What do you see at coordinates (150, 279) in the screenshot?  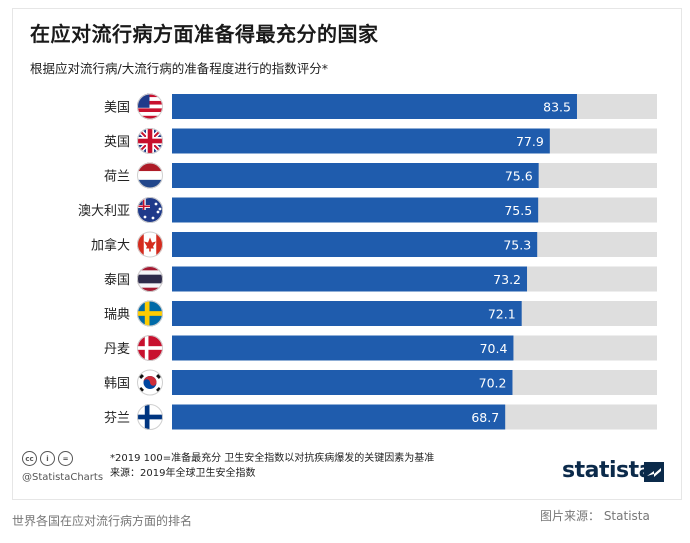 I see `th-flag-icon` at bounding box center [150, 279].